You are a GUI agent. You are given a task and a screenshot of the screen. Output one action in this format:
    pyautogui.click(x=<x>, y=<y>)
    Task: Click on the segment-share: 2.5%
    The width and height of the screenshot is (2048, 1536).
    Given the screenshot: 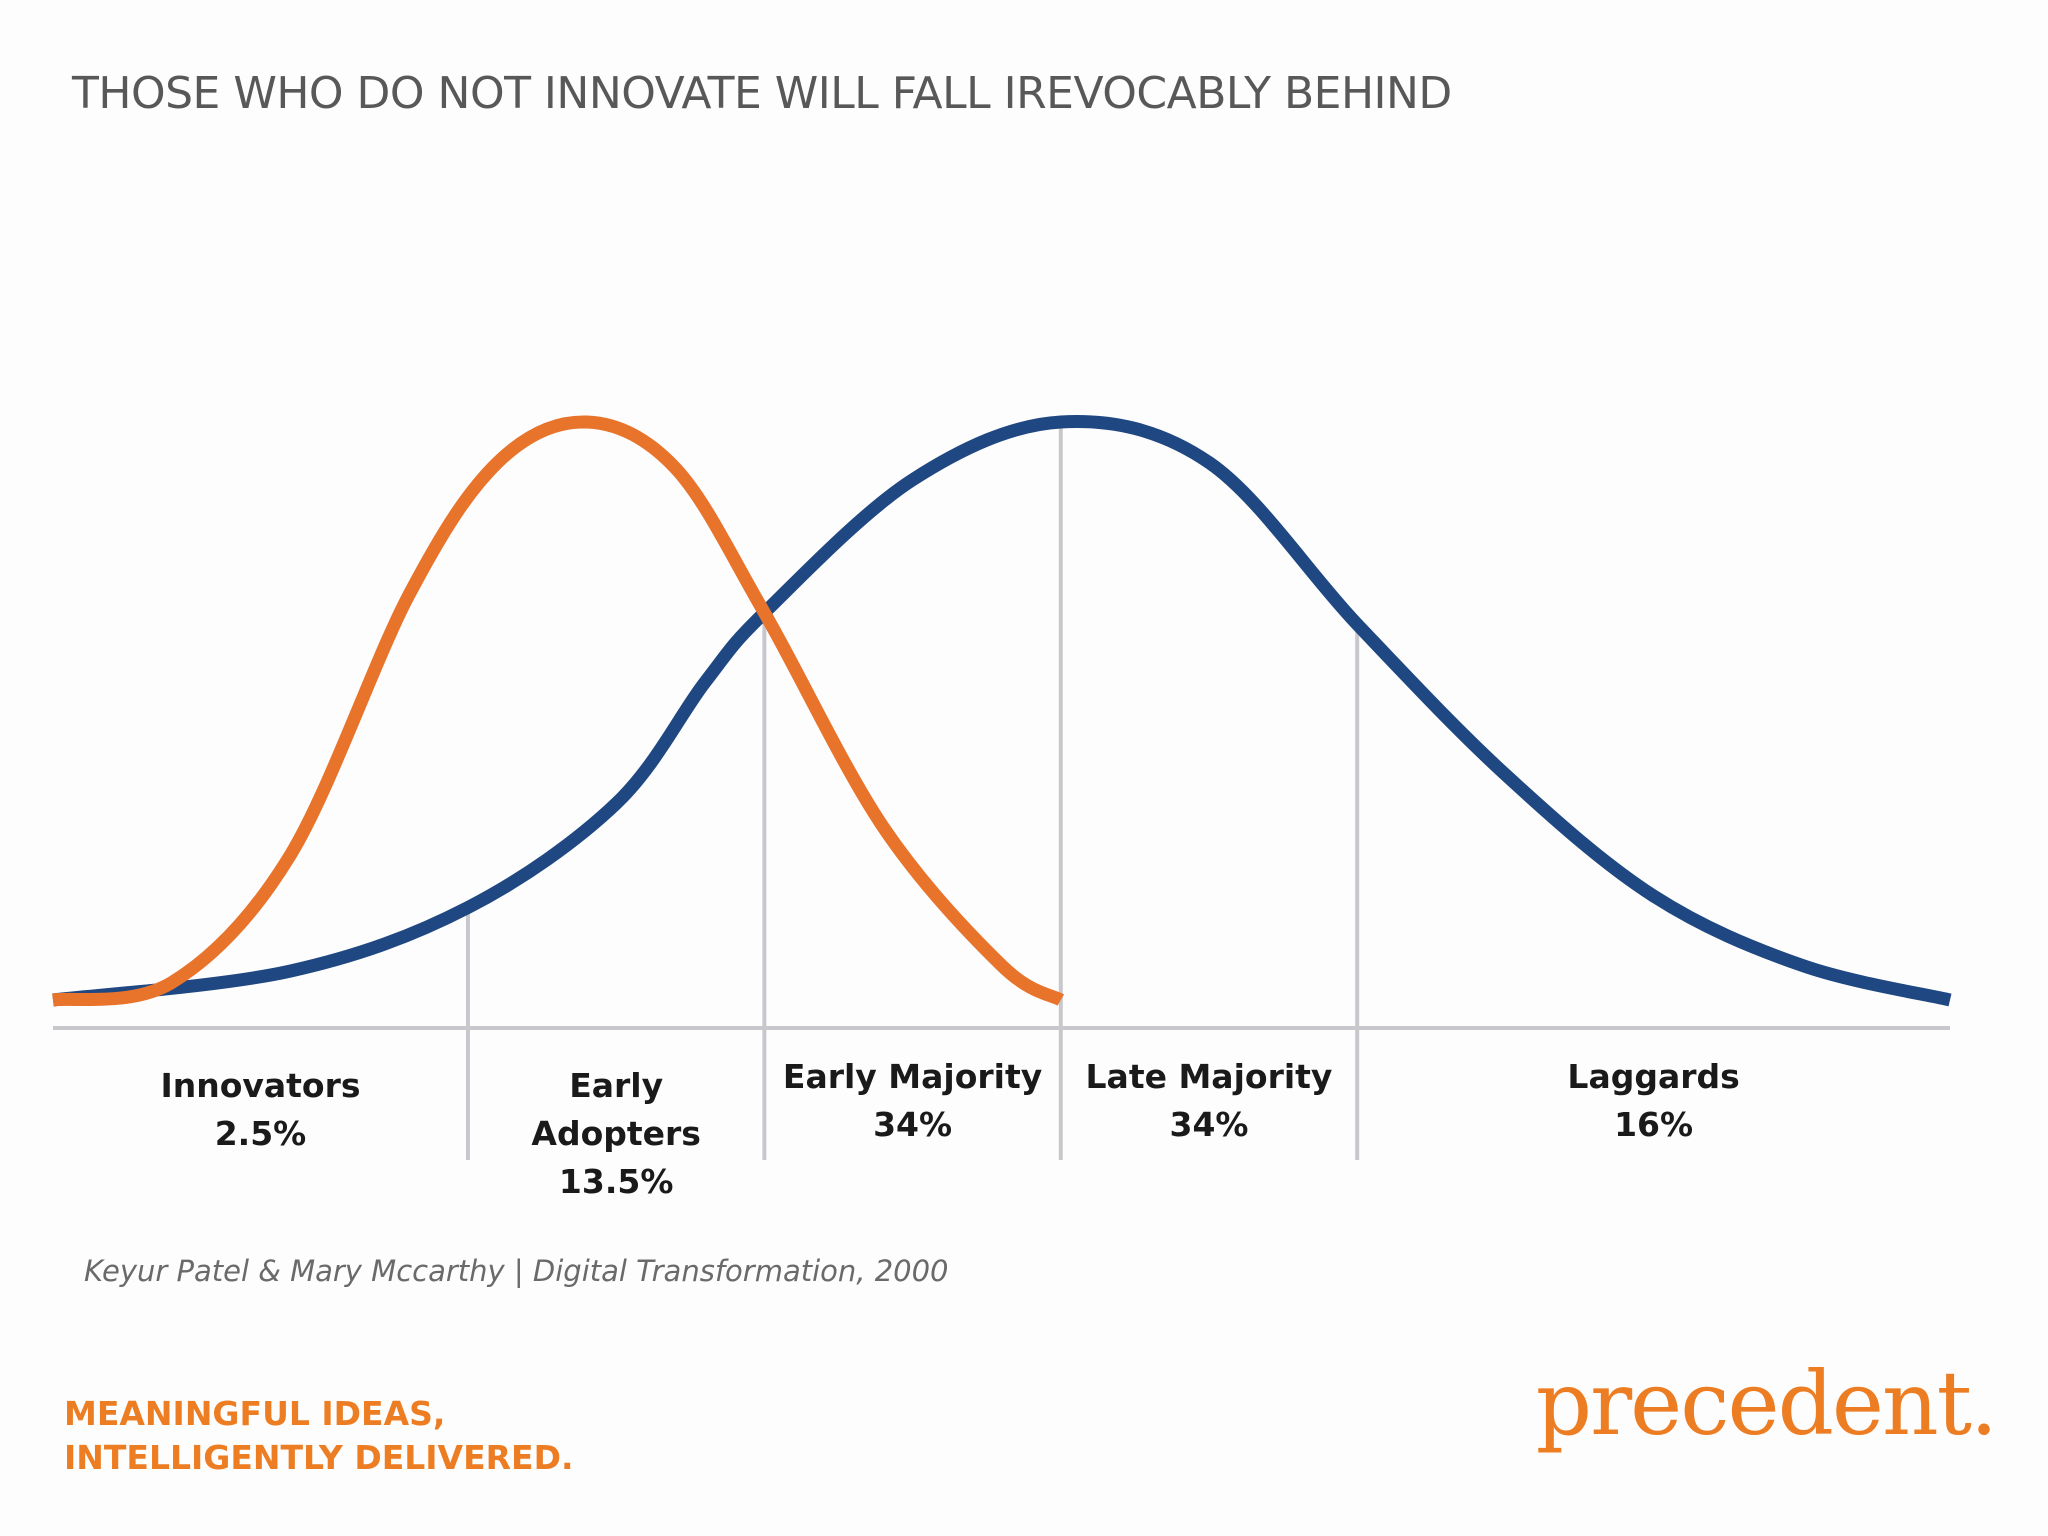 What is the action you would take?
    pyautogui.click(x=260, y=1133)
    